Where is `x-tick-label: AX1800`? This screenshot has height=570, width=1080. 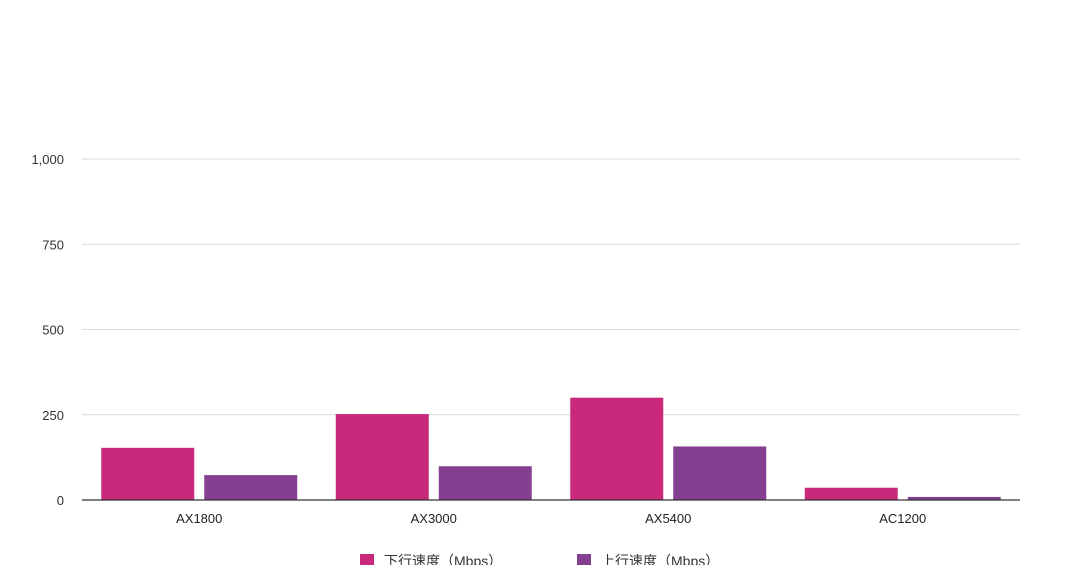 x-tick-label: AX1800 is located at coordinates (199, 518).